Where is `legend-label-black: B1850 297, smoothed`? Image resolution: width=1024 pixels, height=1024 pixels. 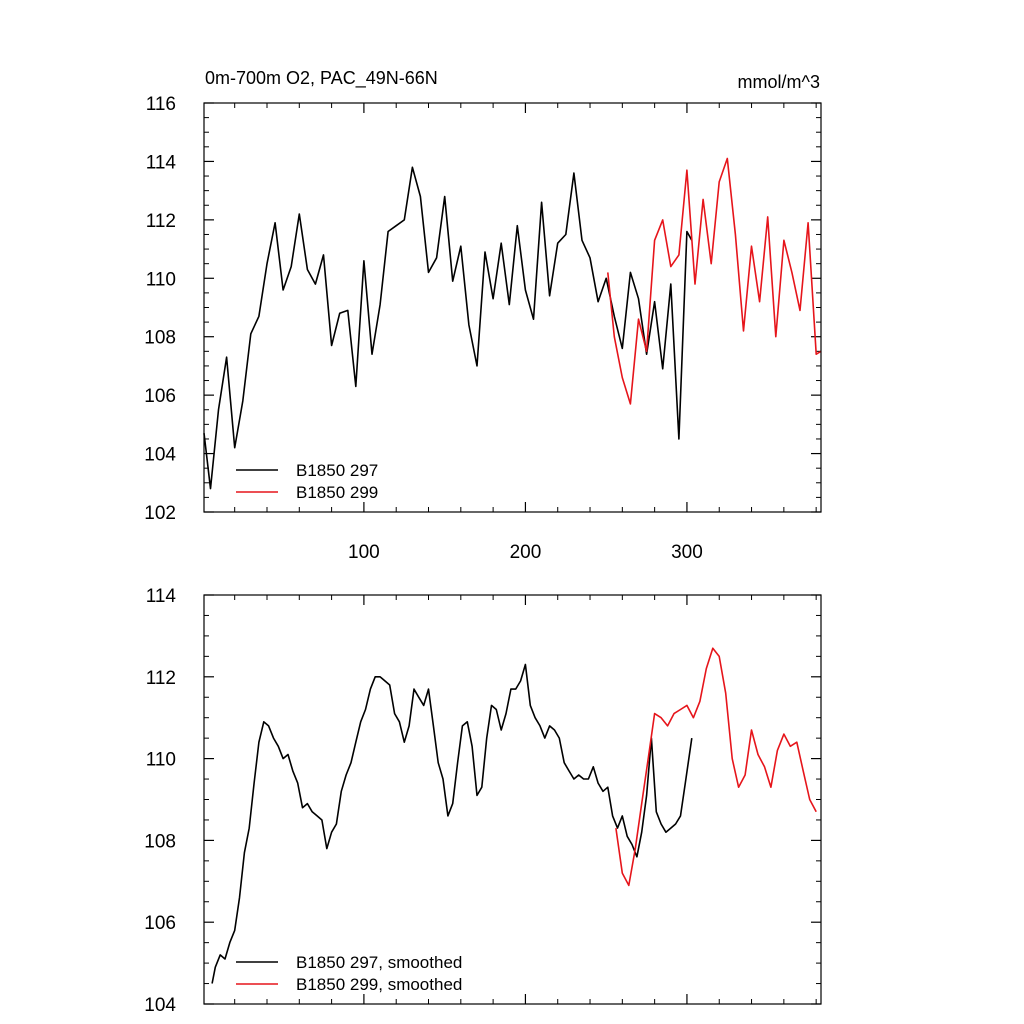
legend-label-black: B1850 297, smoothed is located at coordinates (379, 962).